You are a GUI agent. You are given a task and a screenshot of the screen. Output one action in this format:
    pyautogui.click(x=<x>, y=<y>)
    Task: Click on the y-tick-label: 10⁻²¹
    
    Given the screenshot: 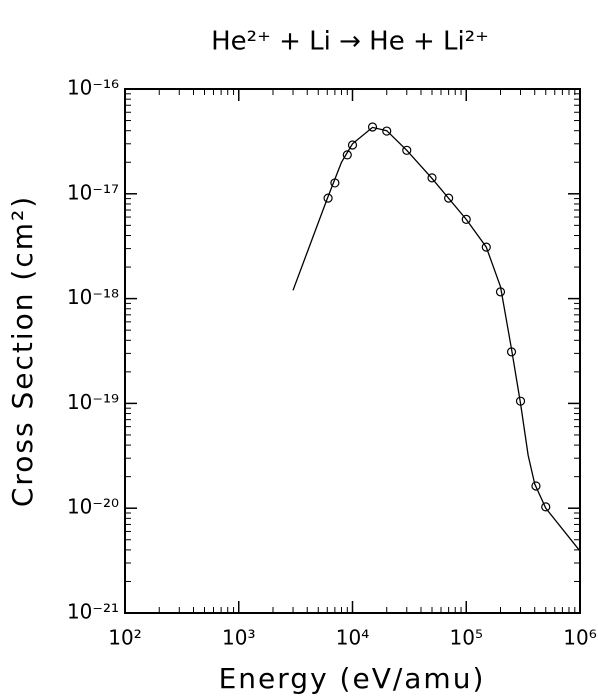 What is the action you would take?
    pyautogui.click(x=93, y=612)
    